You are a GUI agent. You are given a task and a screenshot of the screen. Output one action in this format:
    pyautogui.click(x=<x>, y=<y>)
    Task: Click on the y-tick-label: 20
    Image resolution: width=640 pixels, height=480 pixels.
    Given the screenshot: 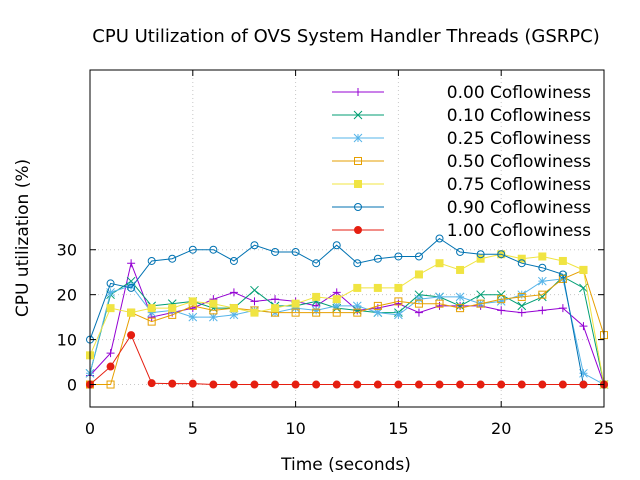 What is the action you would take?
    pyautogui.click(x=67, y=295)
    